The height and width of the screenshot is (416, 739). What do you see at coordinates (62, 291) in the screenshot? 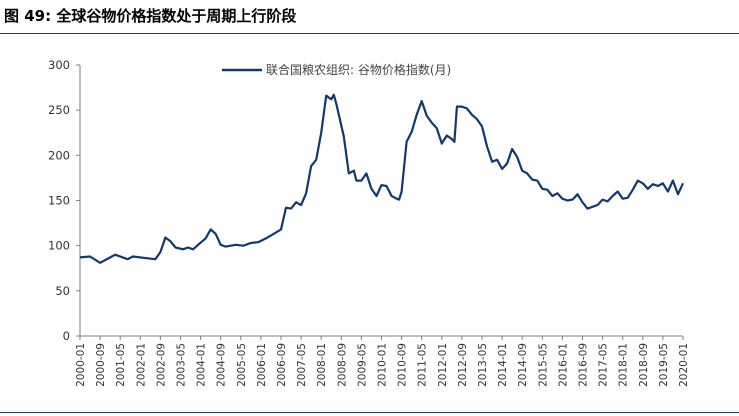
I see `y-tick-label: 50` at bounding box center [62, 291].